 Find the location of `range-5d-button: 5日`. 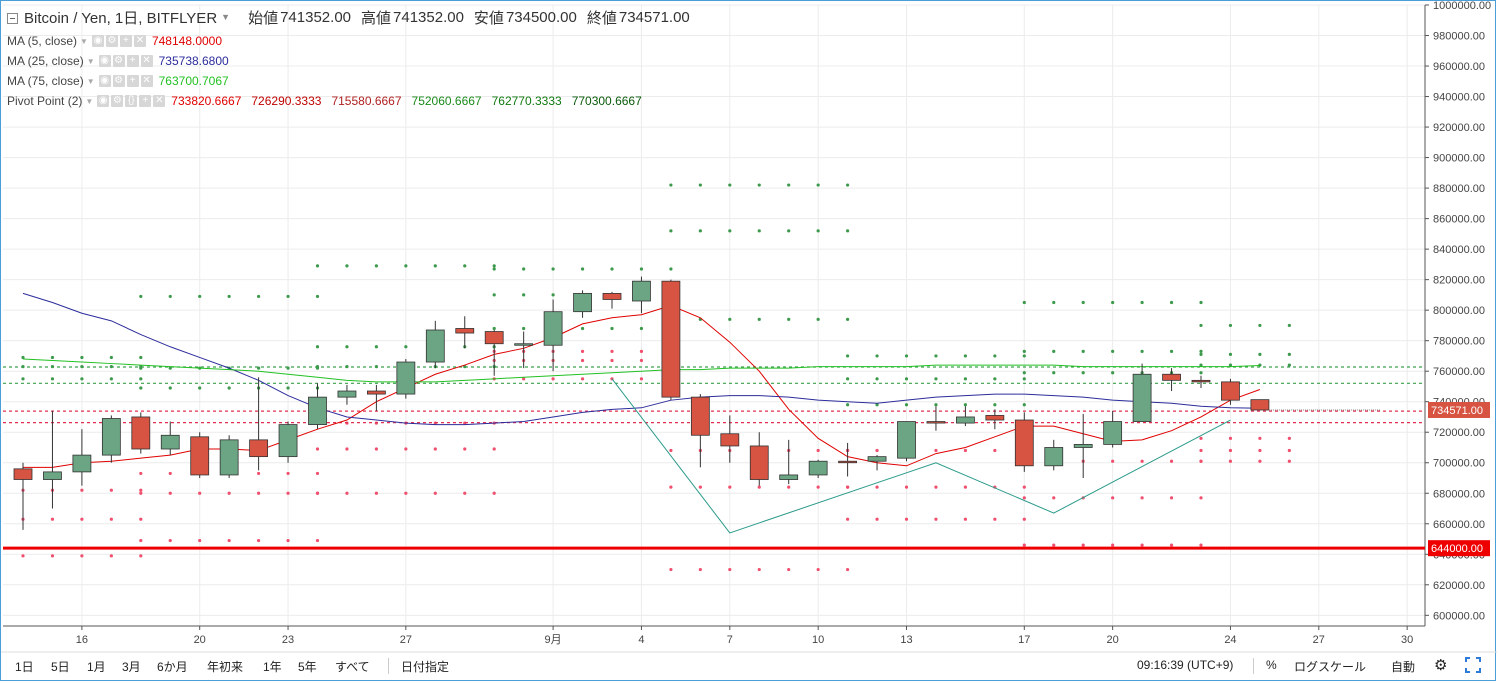

range-5d-button: 5日 is located at coordinates (60, 667).